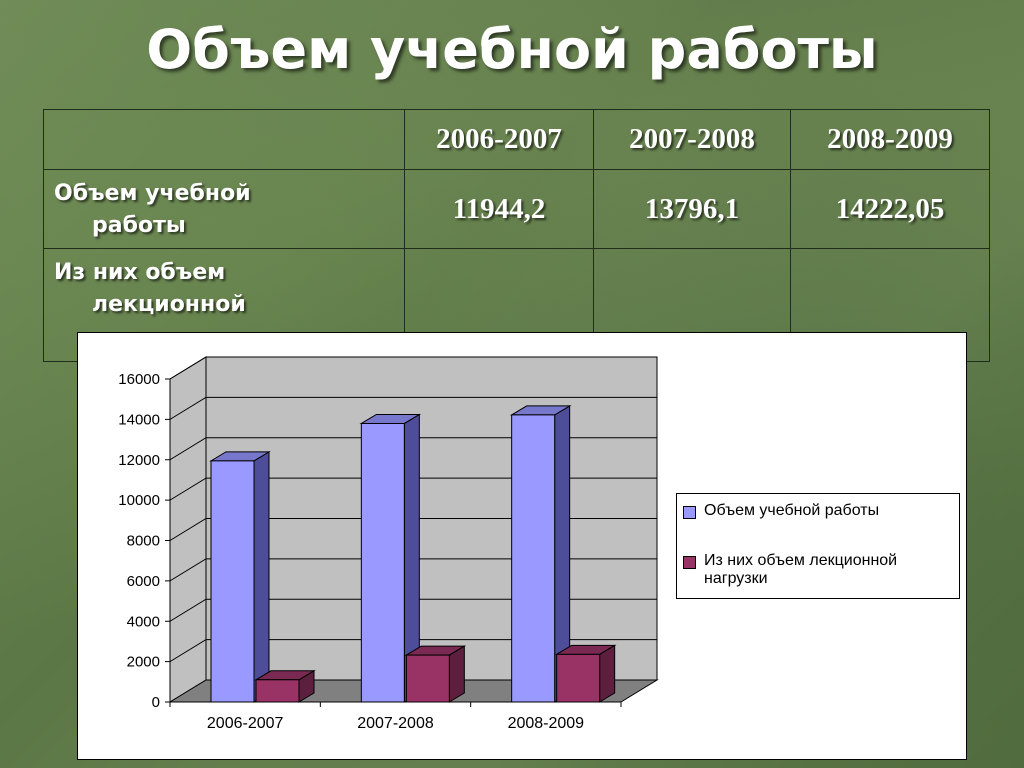  I want to click on table-header-cell: 2007-2008, so click(692, 139).